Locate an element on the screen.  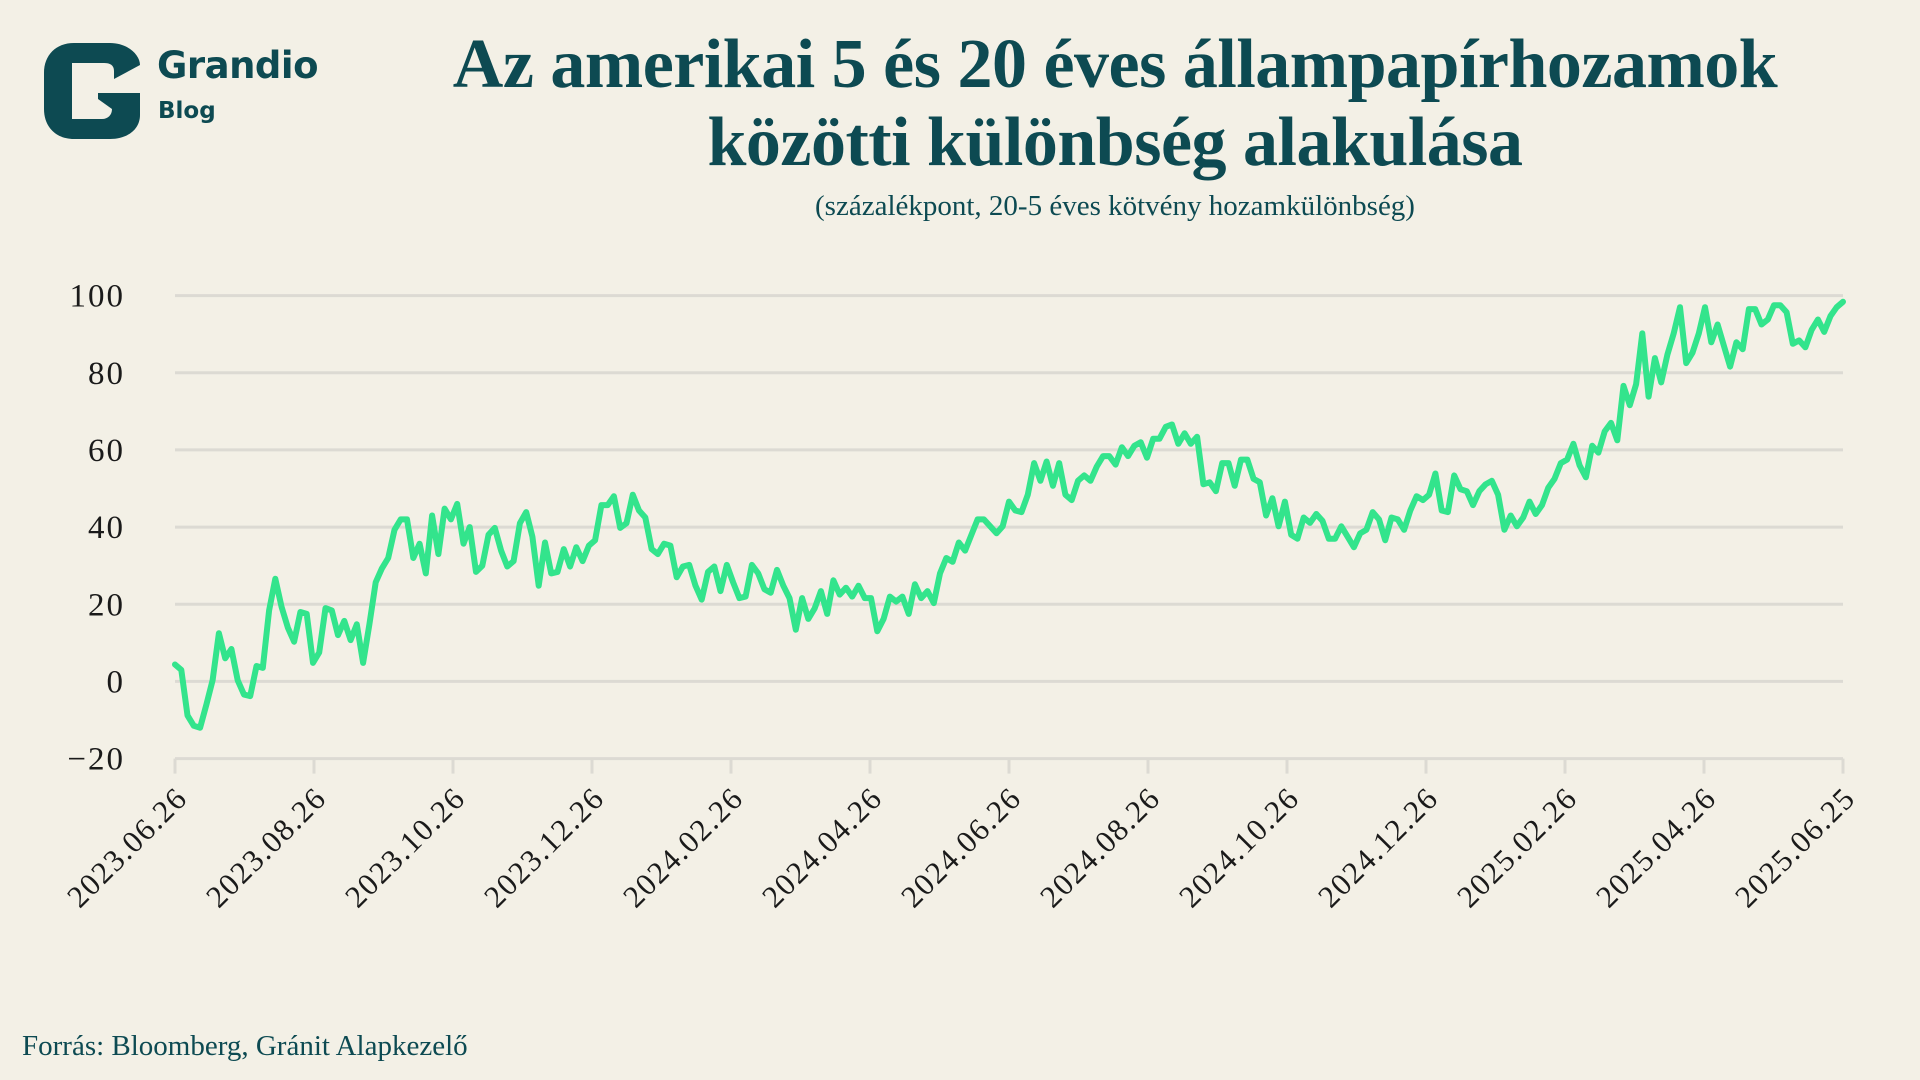
y-tick-label: 80 is located at coordinates (106, 374).